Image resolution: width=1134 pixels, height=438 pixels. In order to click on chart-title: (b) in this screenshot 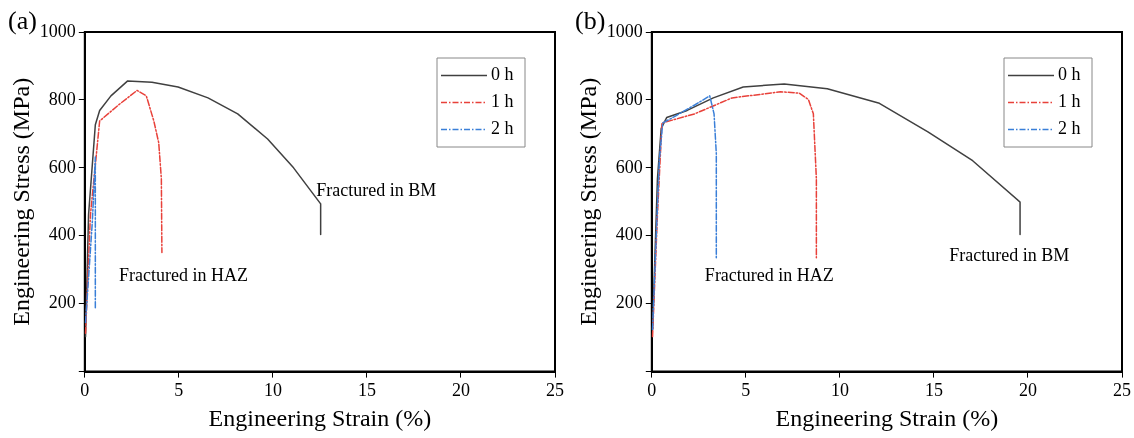, I will do `click(590, 20)`.